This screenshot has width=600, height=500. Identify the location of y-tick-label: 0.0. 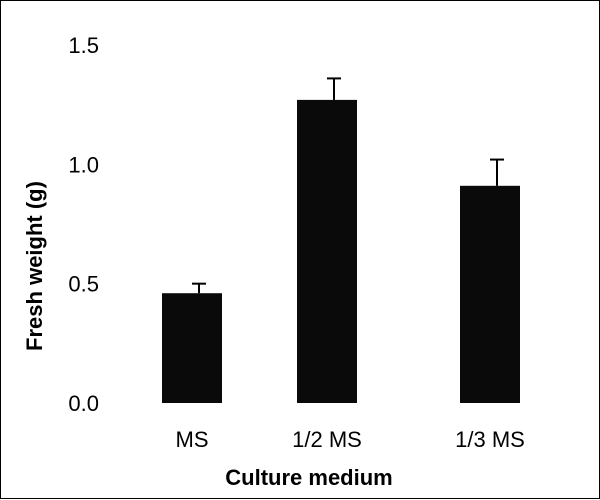
(83, 403).